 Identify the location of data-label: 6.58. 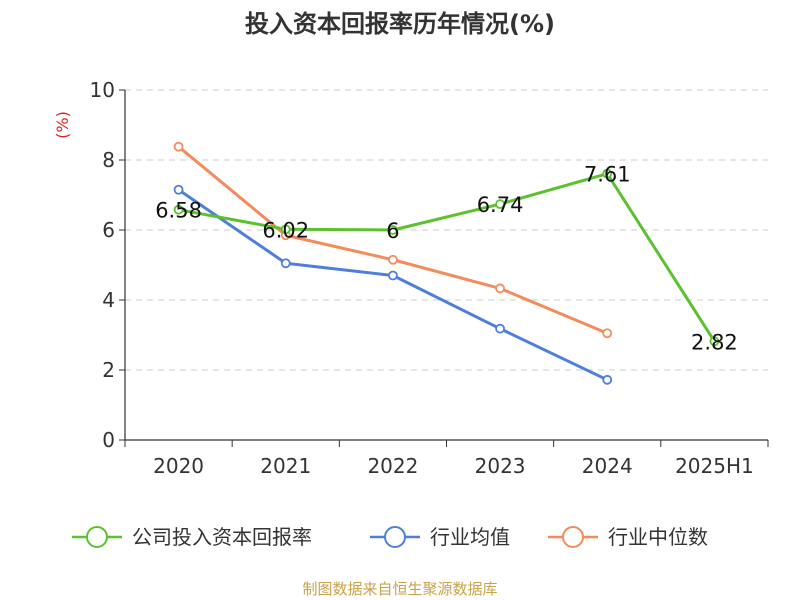
(178, 211).